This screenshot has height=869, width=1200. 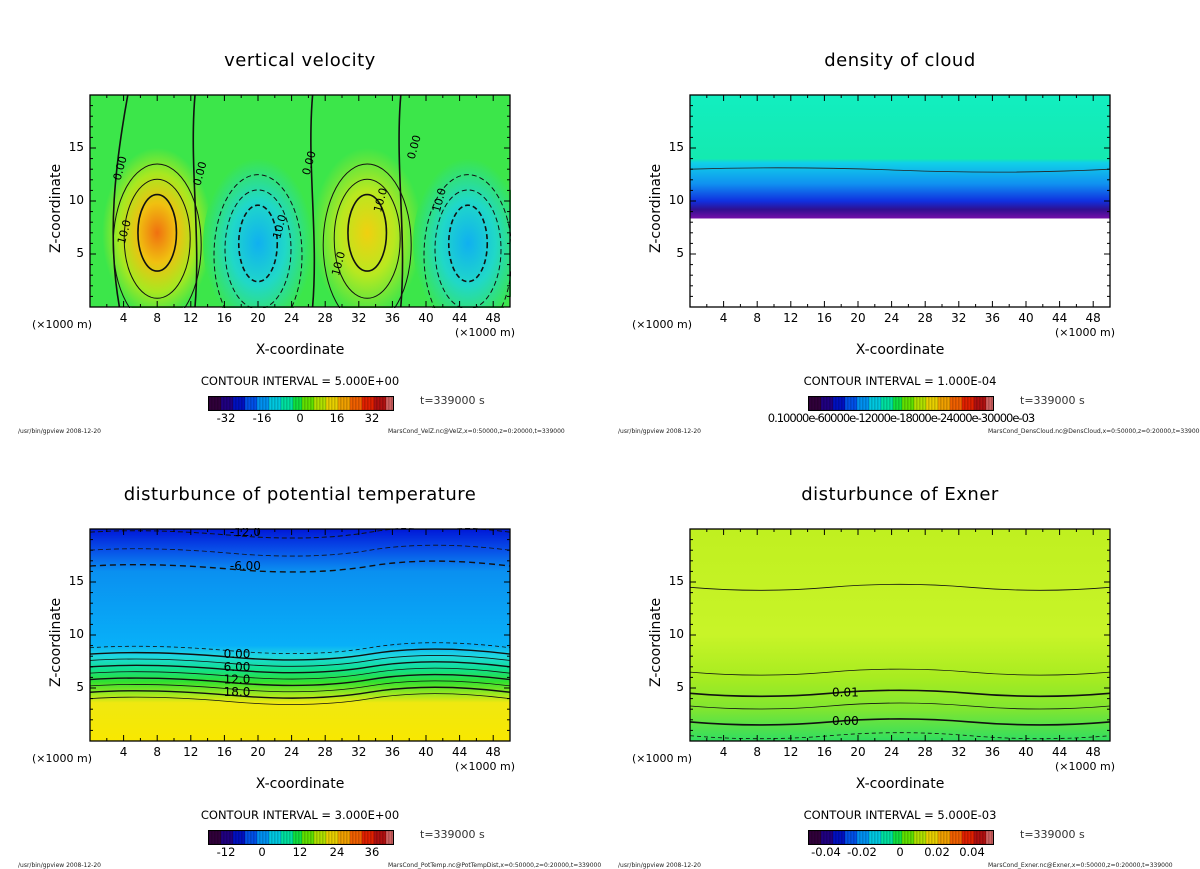 I want to click on updraft-cell, so click(x=157, y=227).